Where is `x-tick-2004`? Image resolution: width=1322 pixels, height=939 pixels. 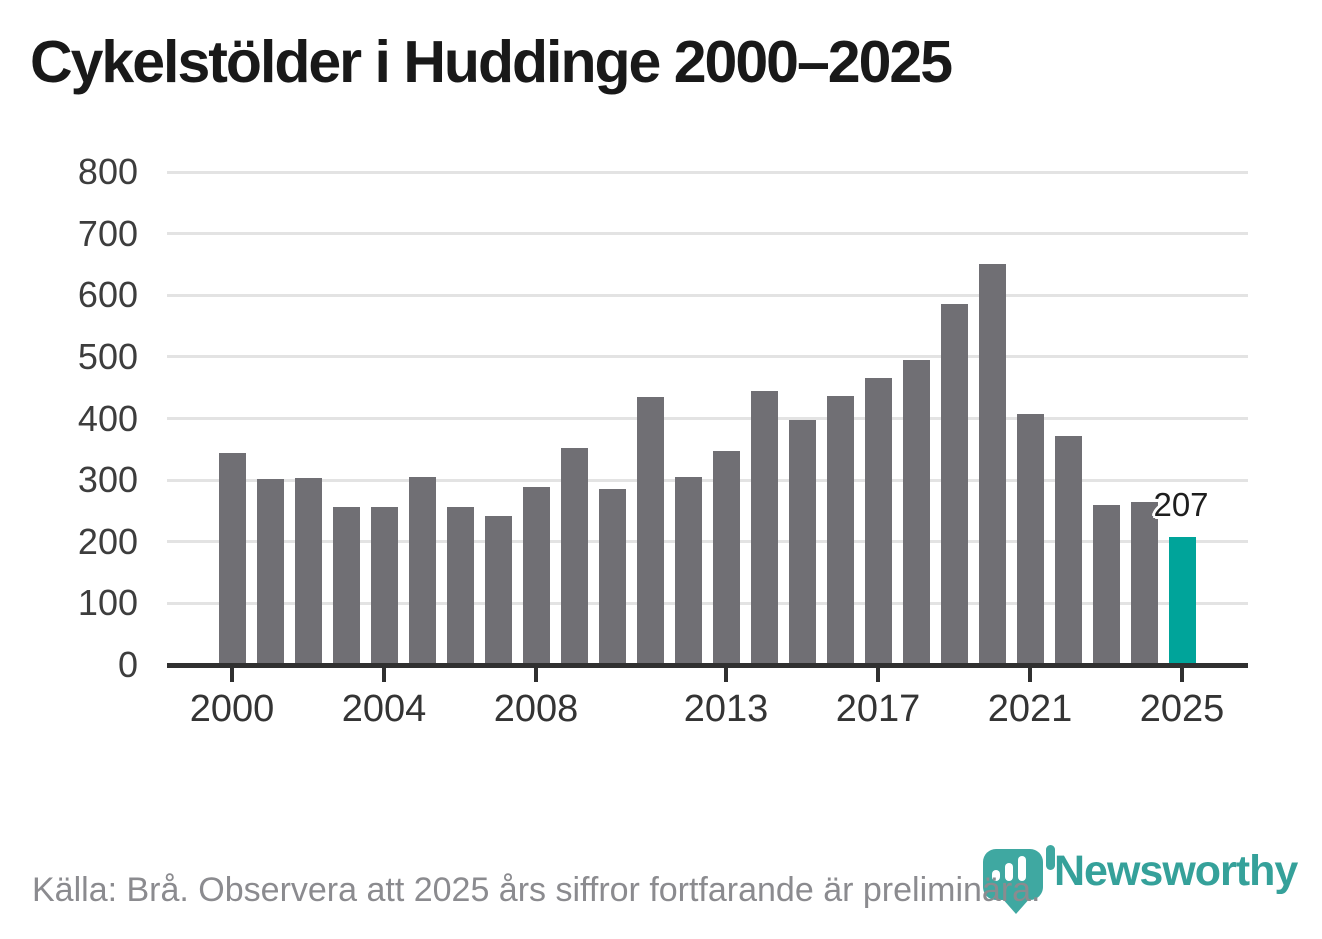 x-tick-2004 is located at coordinates (384, 673).